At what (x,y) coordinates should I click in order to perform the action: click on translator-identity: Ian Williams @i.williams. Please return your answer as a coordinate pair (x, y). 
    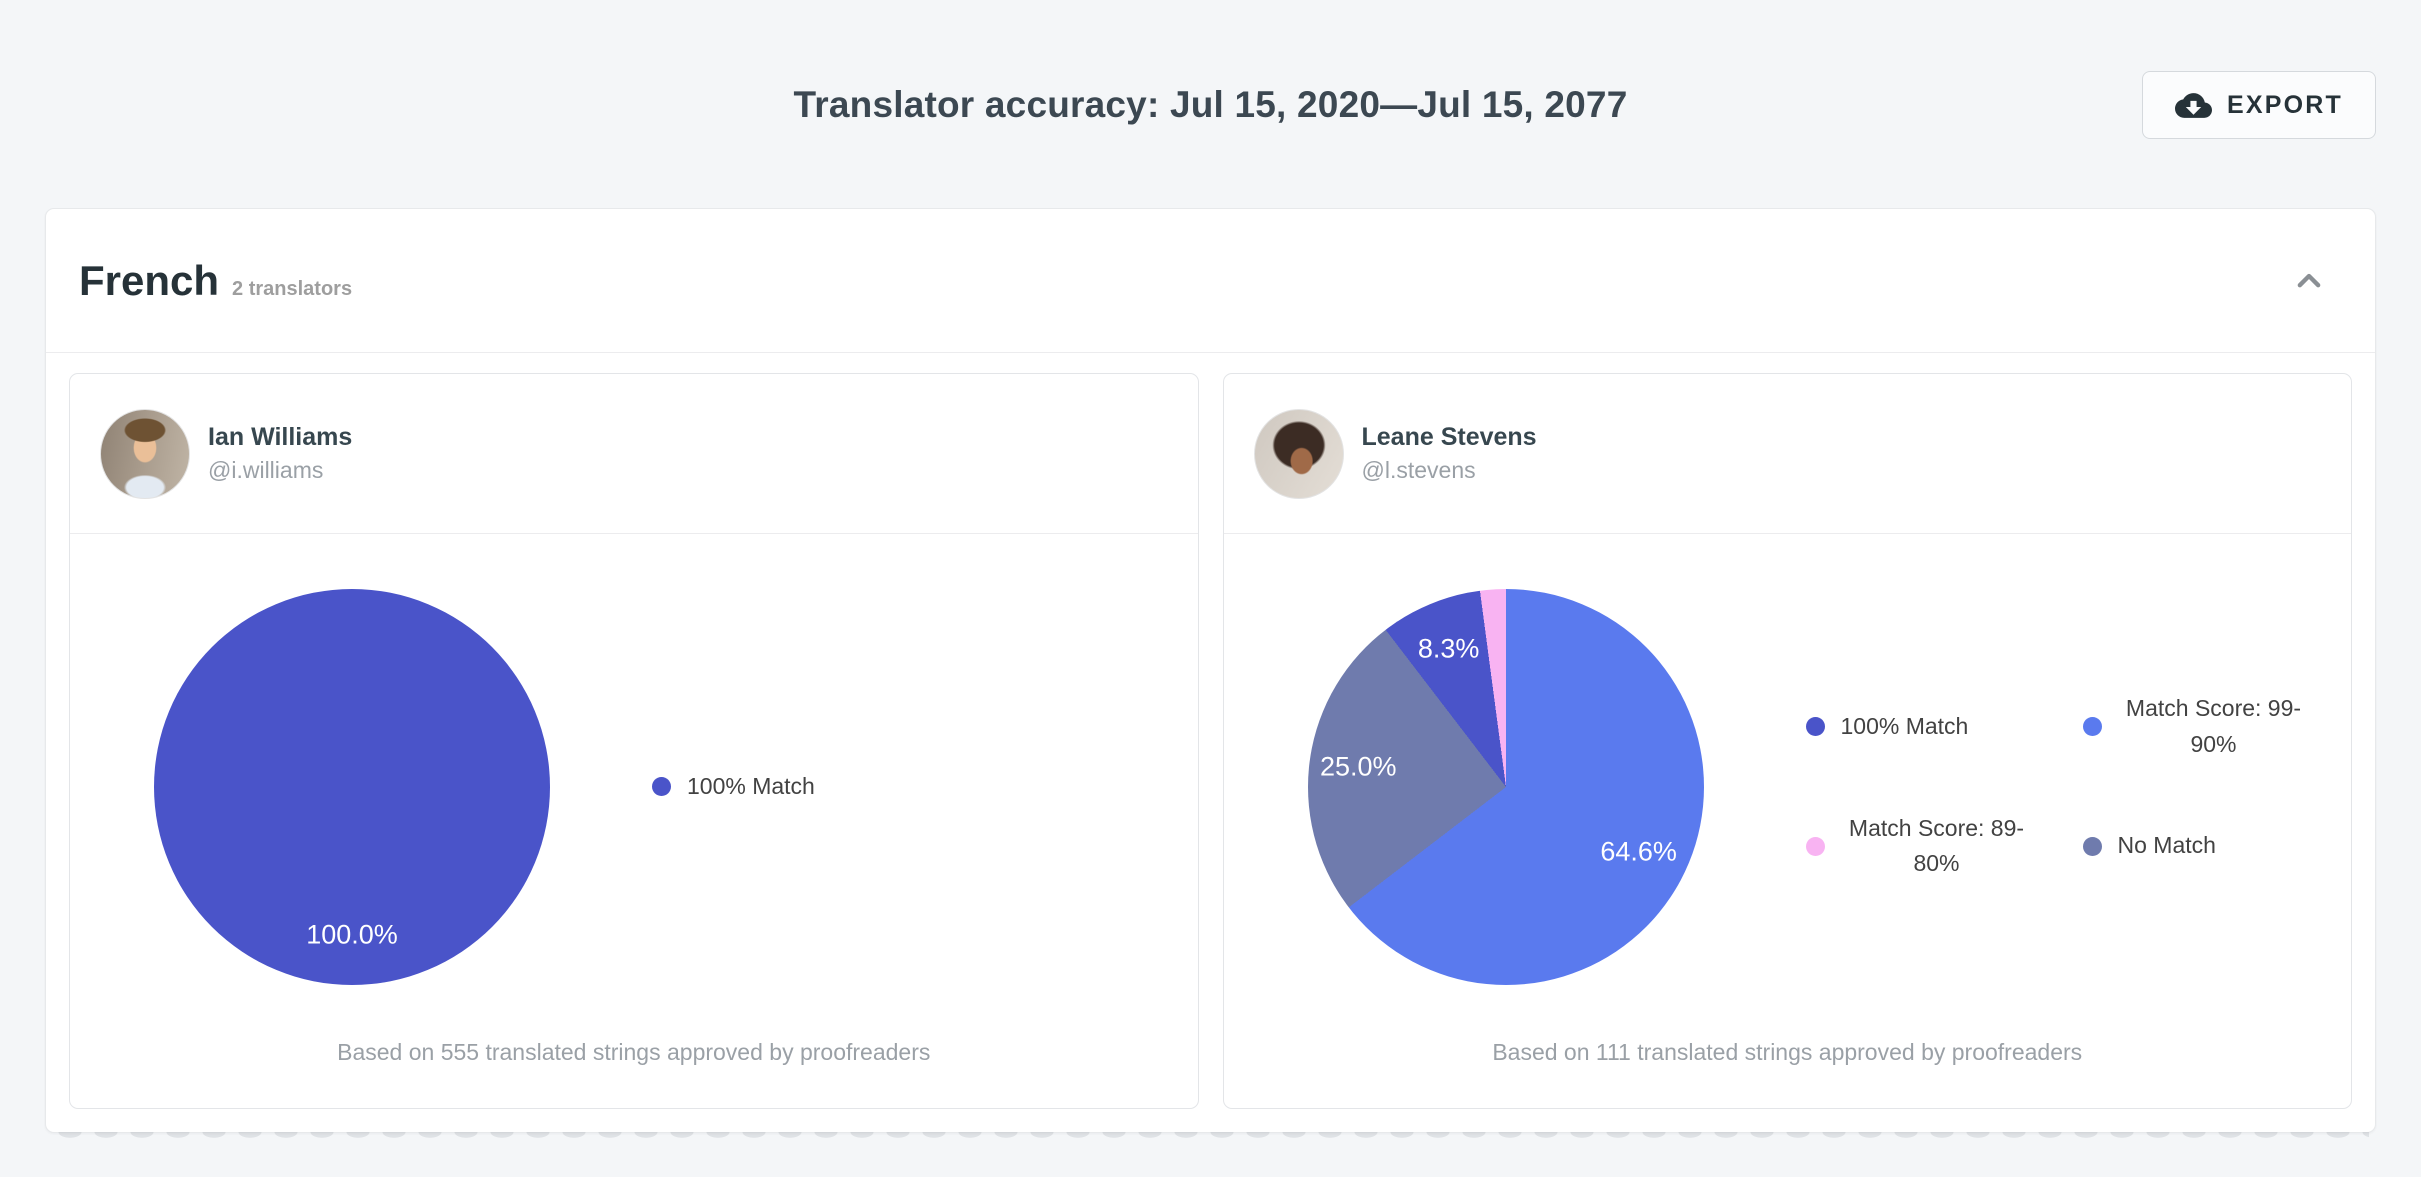
    Looking at the image, I should click on (280, 453).